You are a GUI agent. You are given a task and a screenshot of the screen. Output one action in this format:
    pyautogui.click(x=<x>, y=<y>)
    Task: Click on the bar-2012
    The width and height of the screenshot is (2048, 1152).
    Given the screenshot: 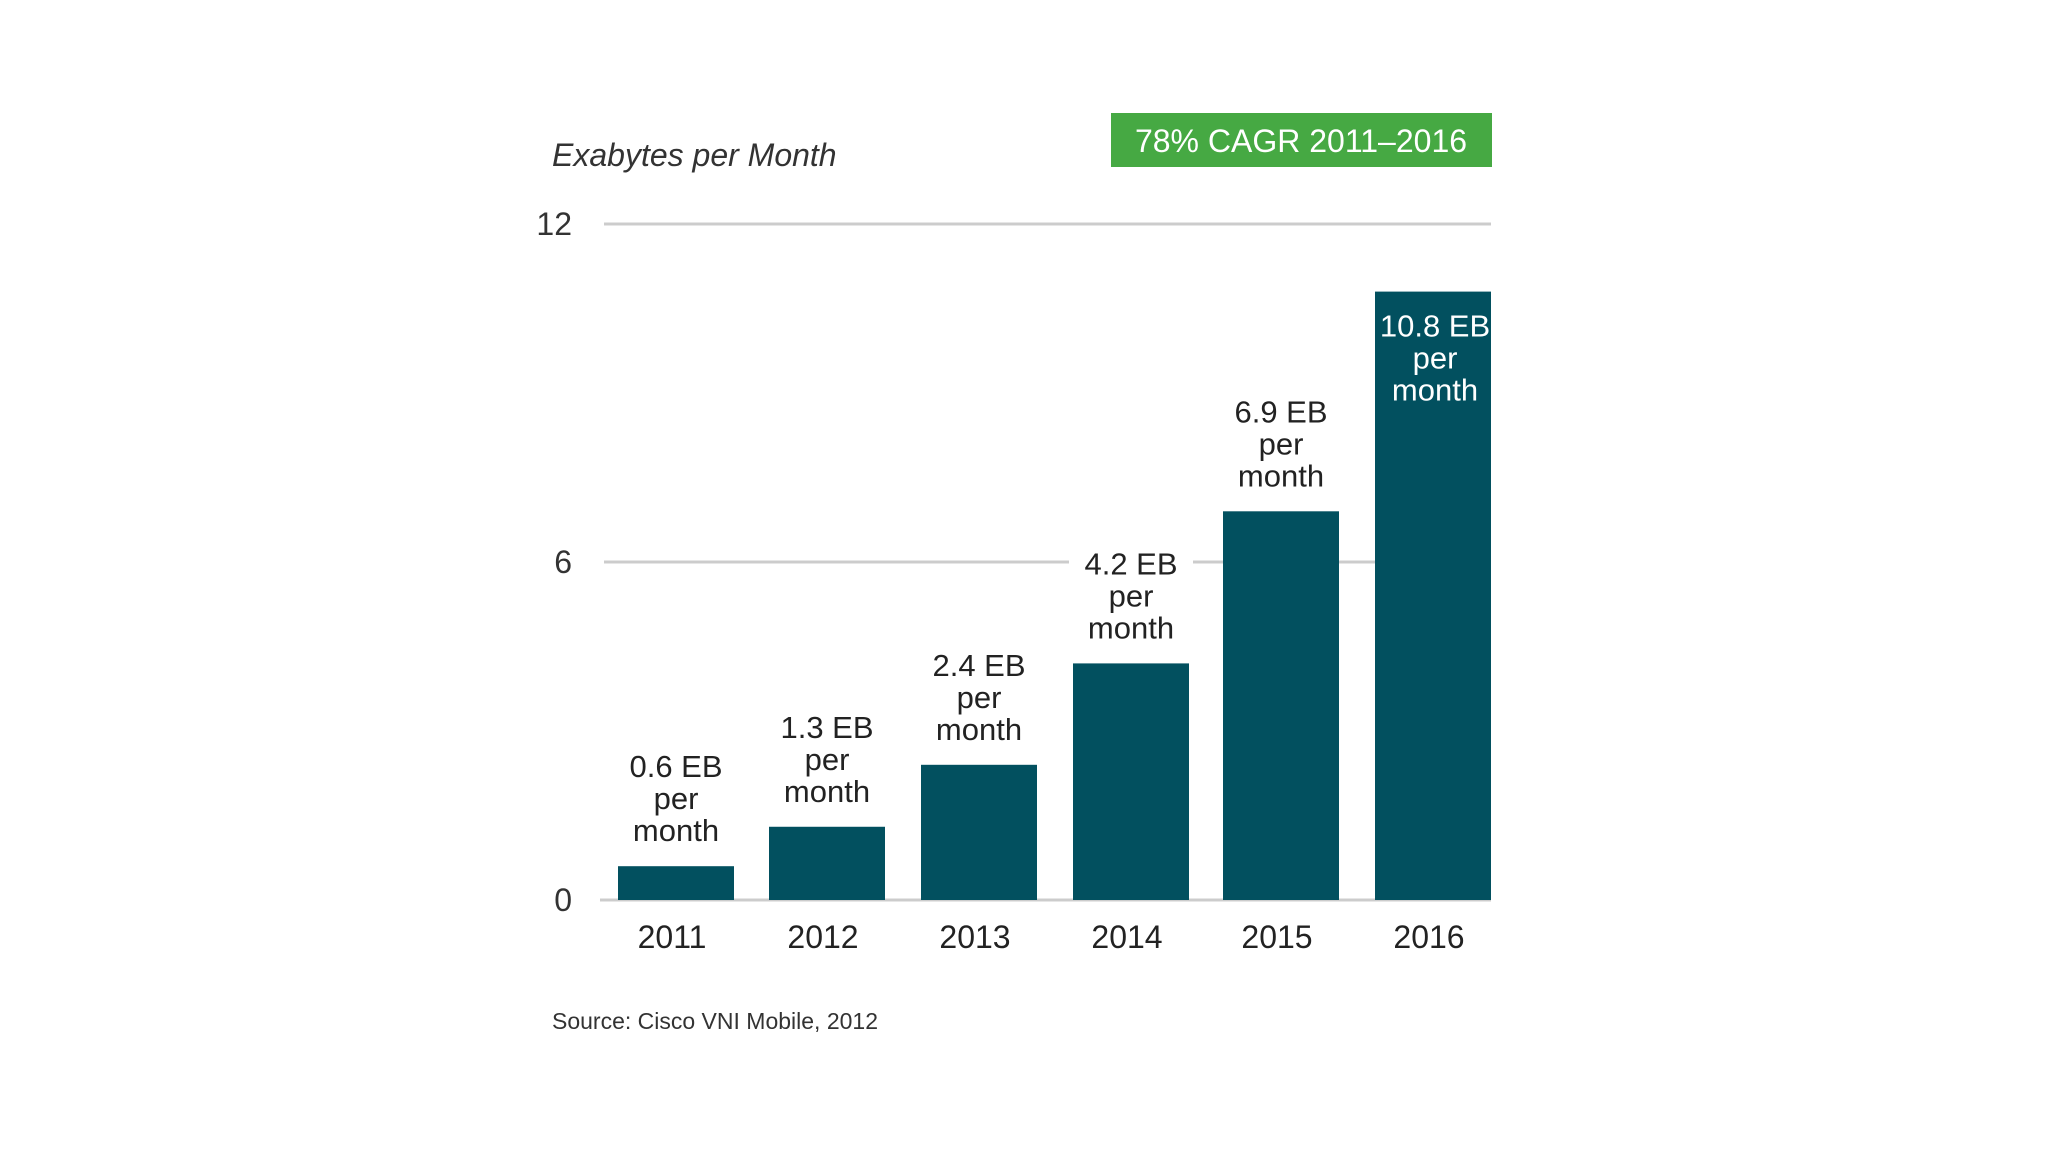 What is the action you would take?
    pyautogui.click(x=827, y=863)
    